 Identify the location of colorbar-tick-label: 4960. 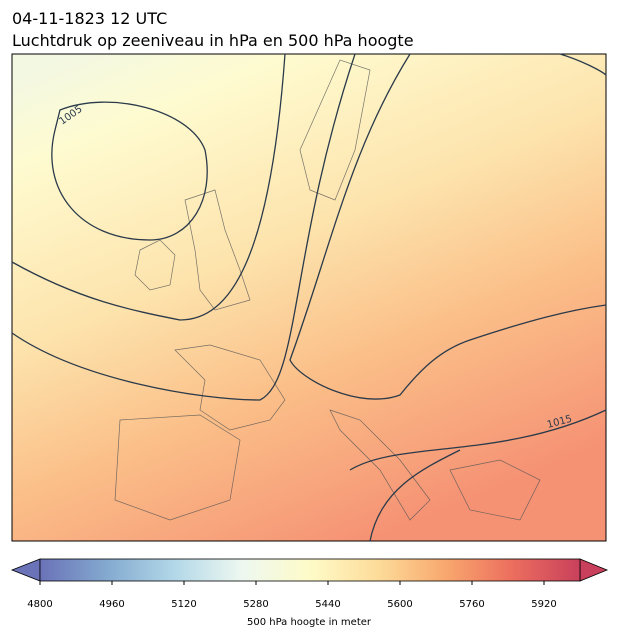
(111, 604).